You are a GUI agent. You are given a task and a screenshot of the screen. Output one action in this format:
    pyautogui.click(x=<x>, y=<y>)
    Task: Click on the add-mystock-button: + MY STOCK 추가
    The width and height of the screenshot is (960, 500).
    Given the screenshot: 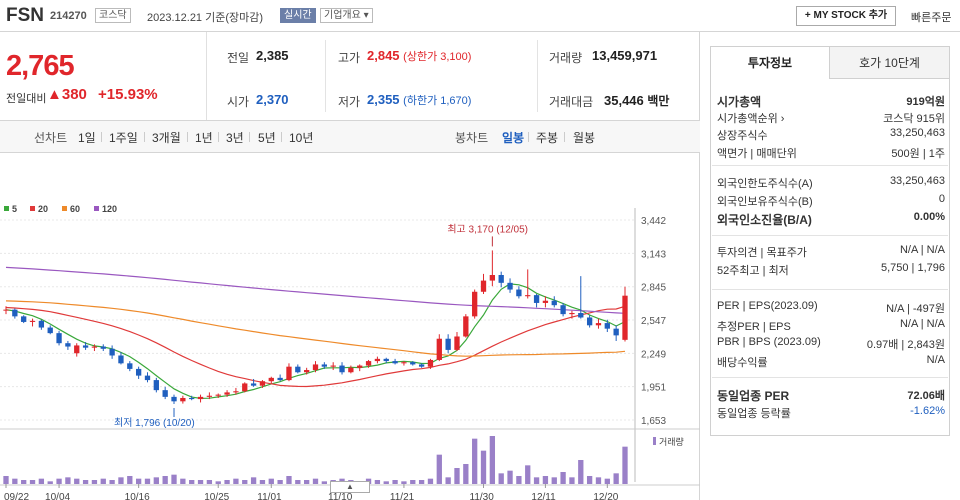 What is the action you would take?
    pyautogui.click(x=846, y=16)
    